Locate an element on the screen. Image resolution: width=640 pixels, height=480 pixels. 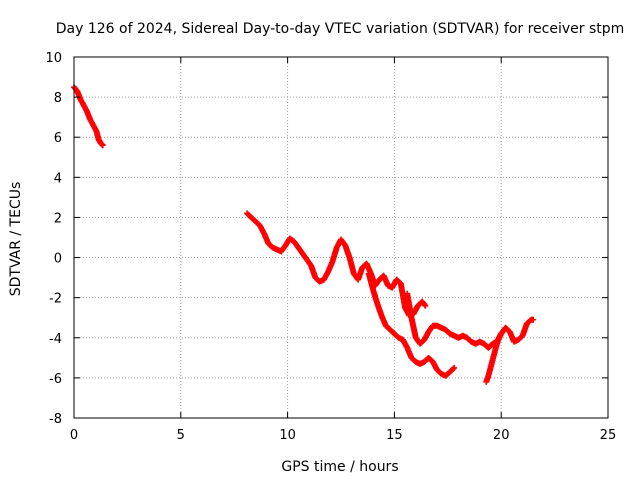
y-tick-label: 4 is located at coordinates (58, 178).